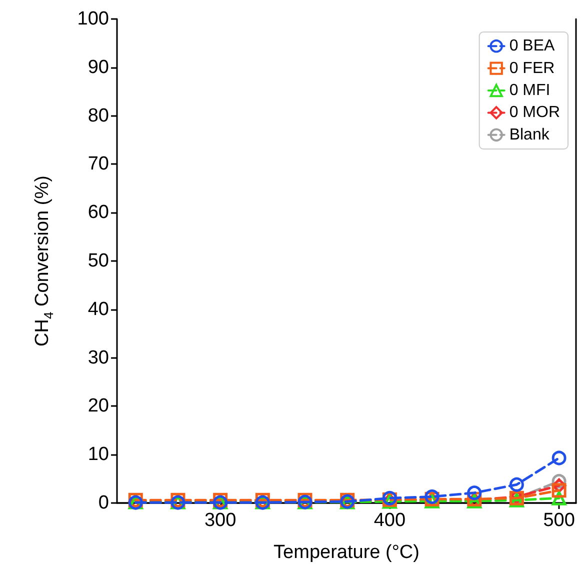 The image size is (582, 581). What do you see at coordinates (93, 19) in the screenshot?
I see `y-tick-label: 100` at bounding box center [93, 19].